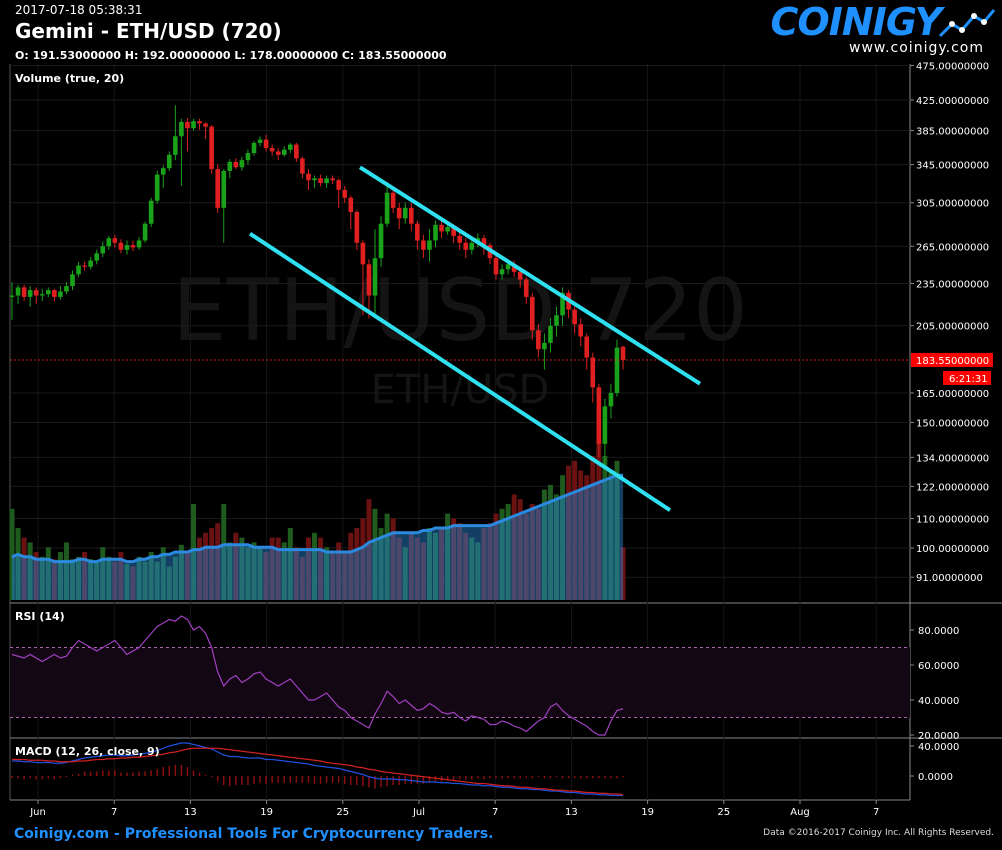 The width and height of the screenshot is (1002, 850). I want to click on y-tick-label: 475.00000000, so click(952, 67).